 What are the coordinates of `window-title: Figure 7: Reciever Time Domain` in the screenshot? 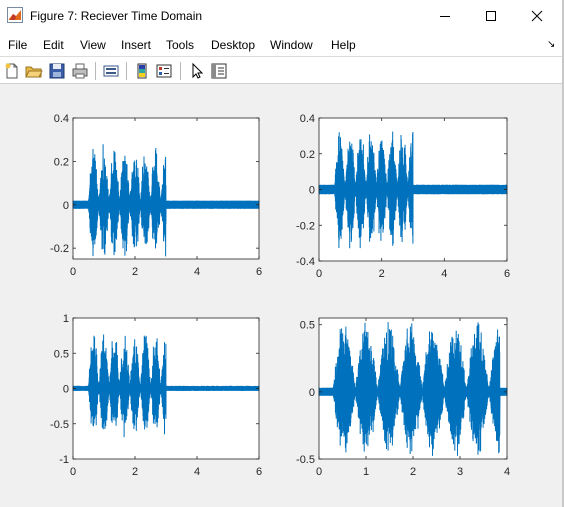 It's located at (116, 16).